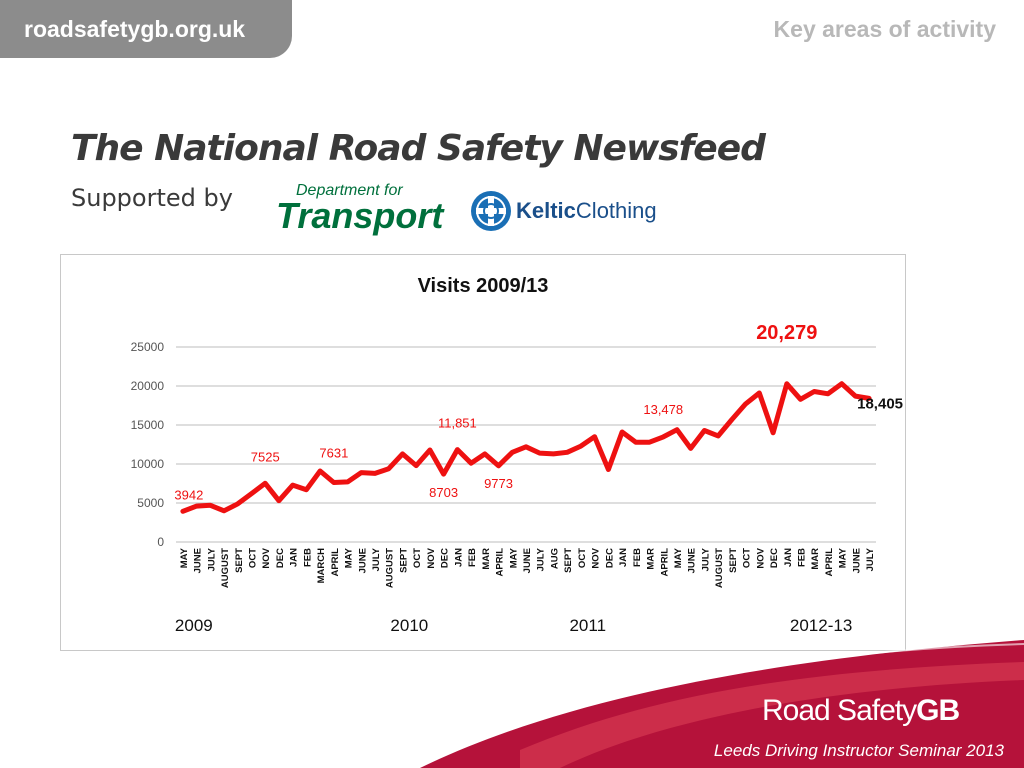  What do you see at coordinates (146, 29) in the screenshot?
I see `site-name-tab: roadsafetygb.org.uk` at bounding box center [146, 29].